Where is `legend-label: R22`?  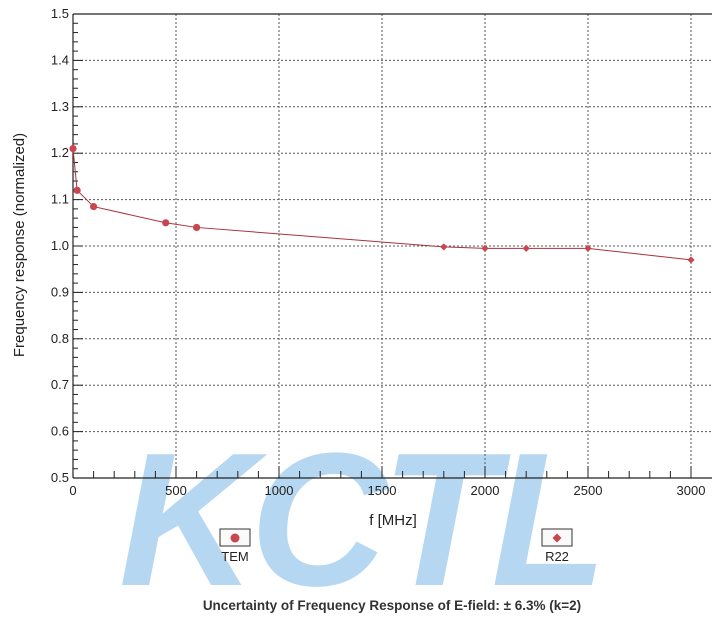
legend-label: R22 is located at coordinates (557, 556).